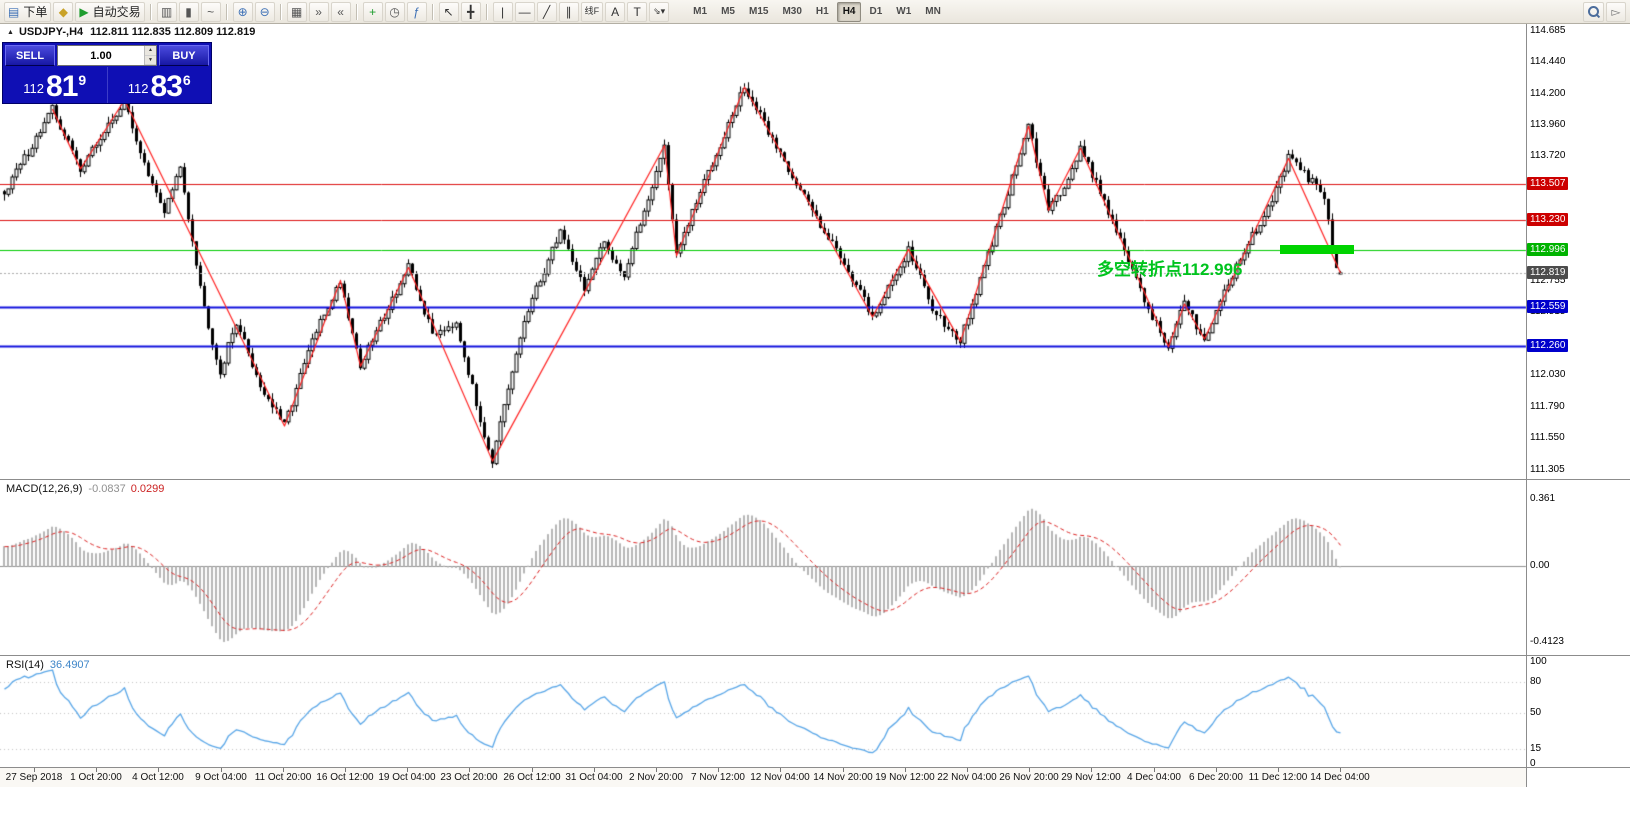 The height and width of the screenshot is (813, 1630). I want to click on sell-price: 112 81 9, so click(55, 85).